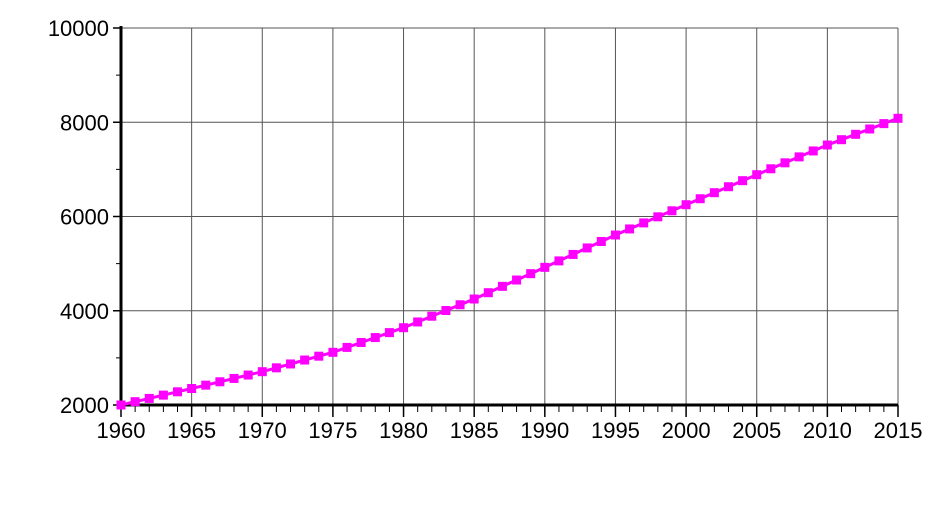 Image resolution: width=936 pixels, height=512 pixels. I want to click on y-tick-label: 8000, so click(84, 122).